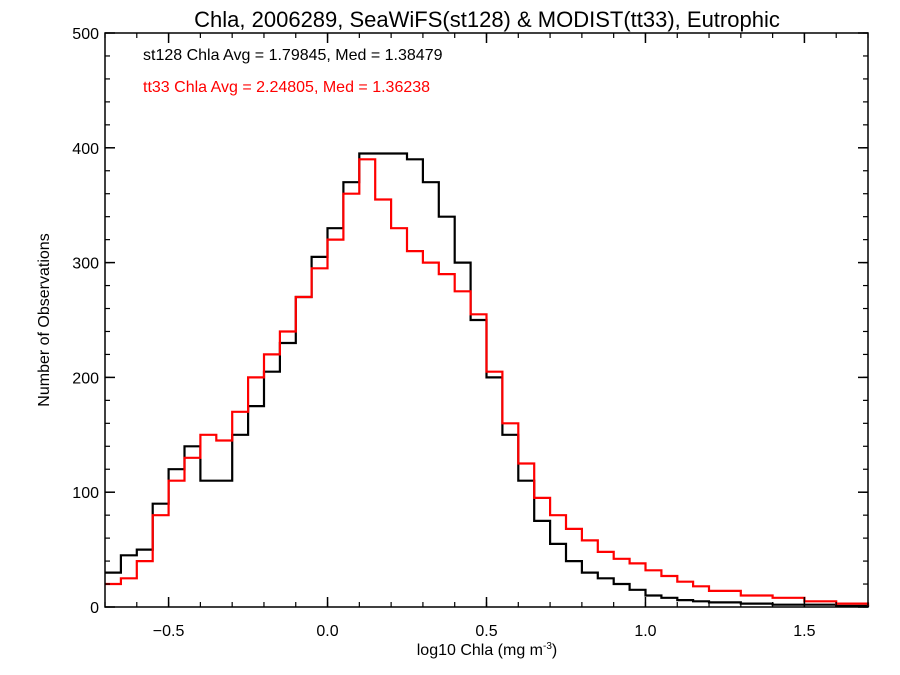  Describe the element at coordinates (645, 631) in the screenshot. I see `x-tick-label: 1.0` at that location.